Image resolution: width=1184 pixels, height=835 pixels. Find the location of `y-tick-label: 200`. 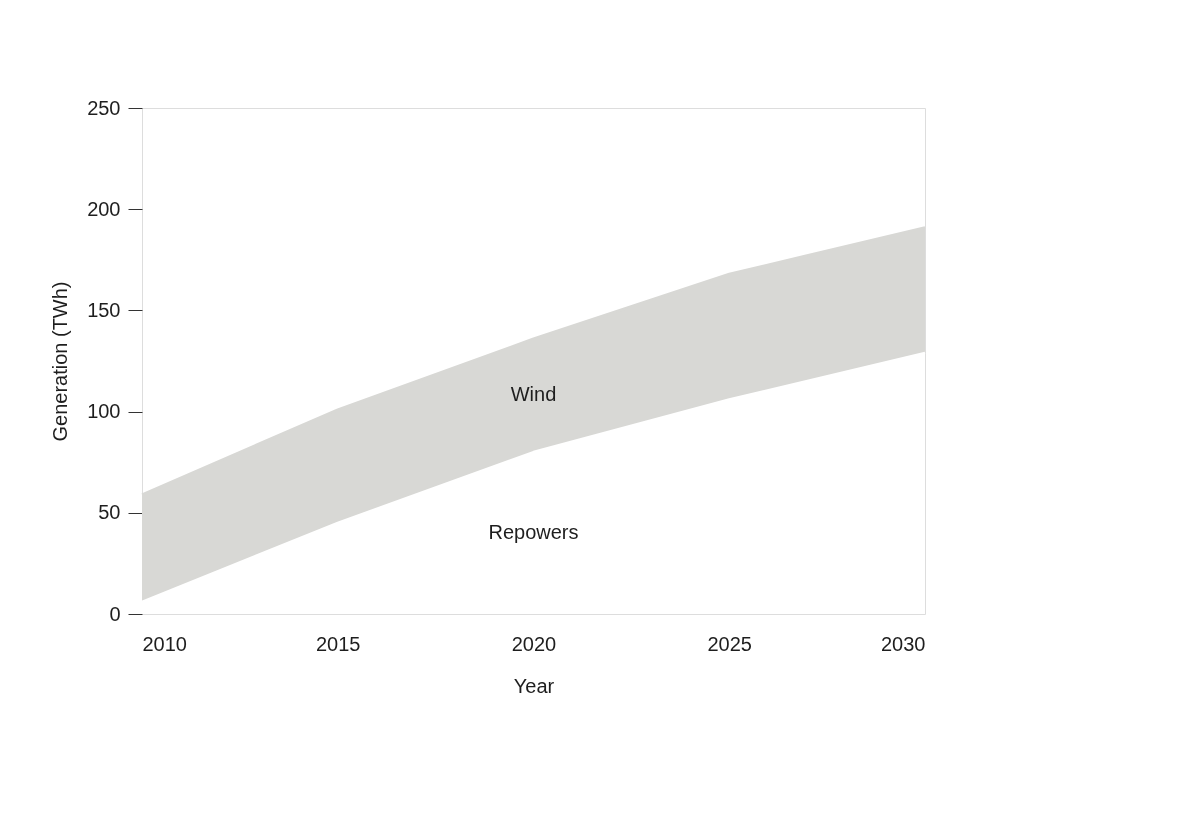

y-tick-label: 200 is located at coordinates (104, 208).